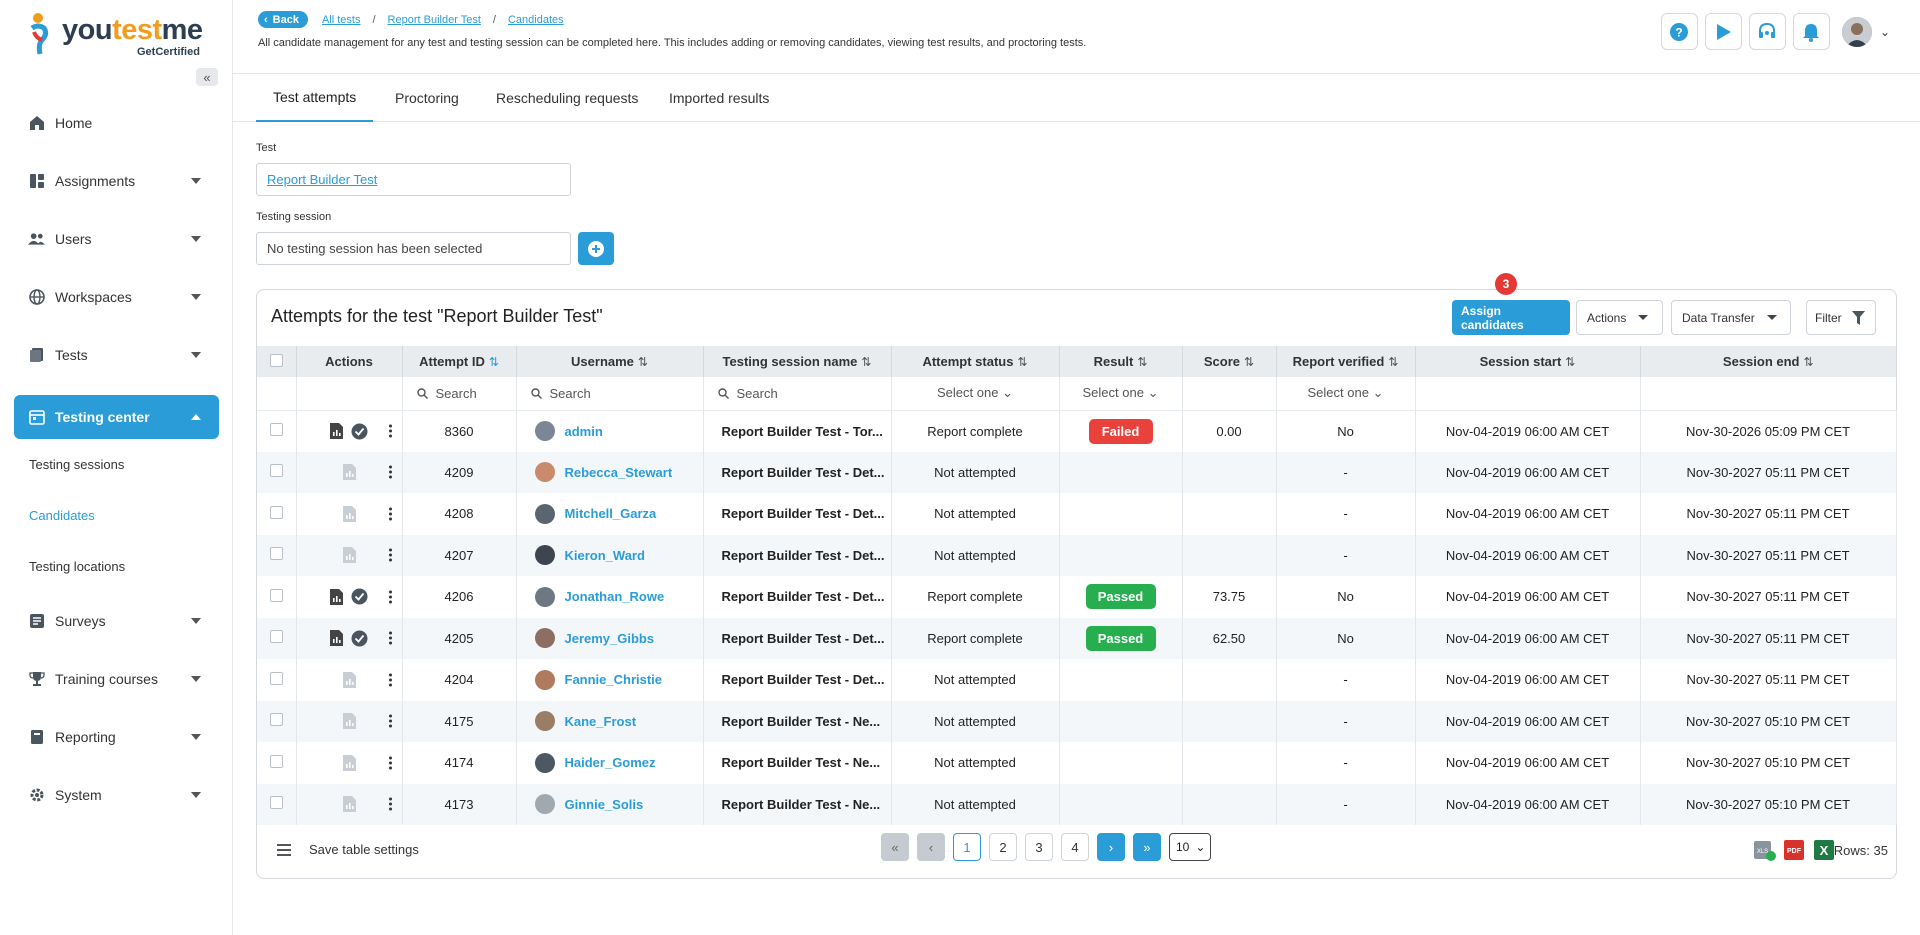 The image size is (1920, 935). What do you see at coordinates (1794, 850) in the screenshot?
I see `export-pdf-icon: PDF` at bounding box center [1794, 850].